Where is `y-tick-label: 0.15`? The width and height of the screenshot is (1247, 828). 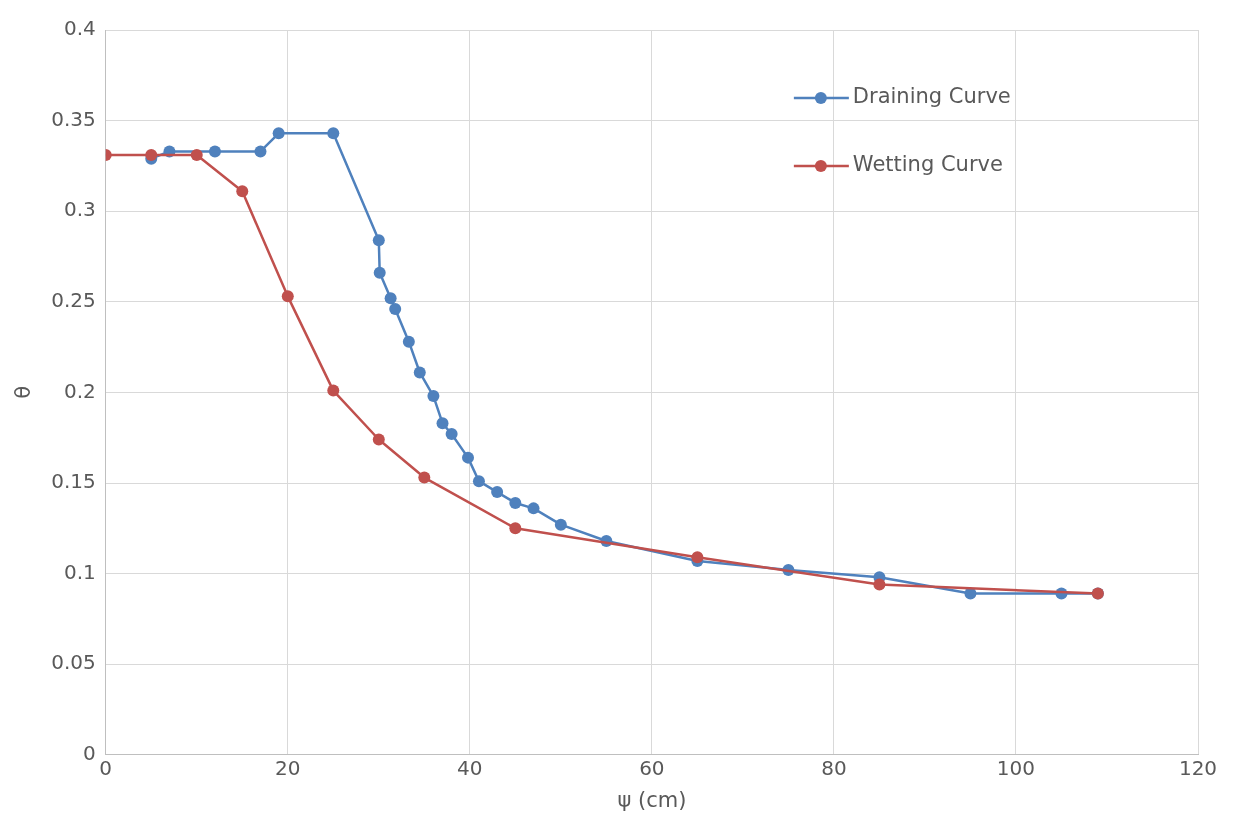 y-tick-label: 0.15 is located at coordinates (73, 481).